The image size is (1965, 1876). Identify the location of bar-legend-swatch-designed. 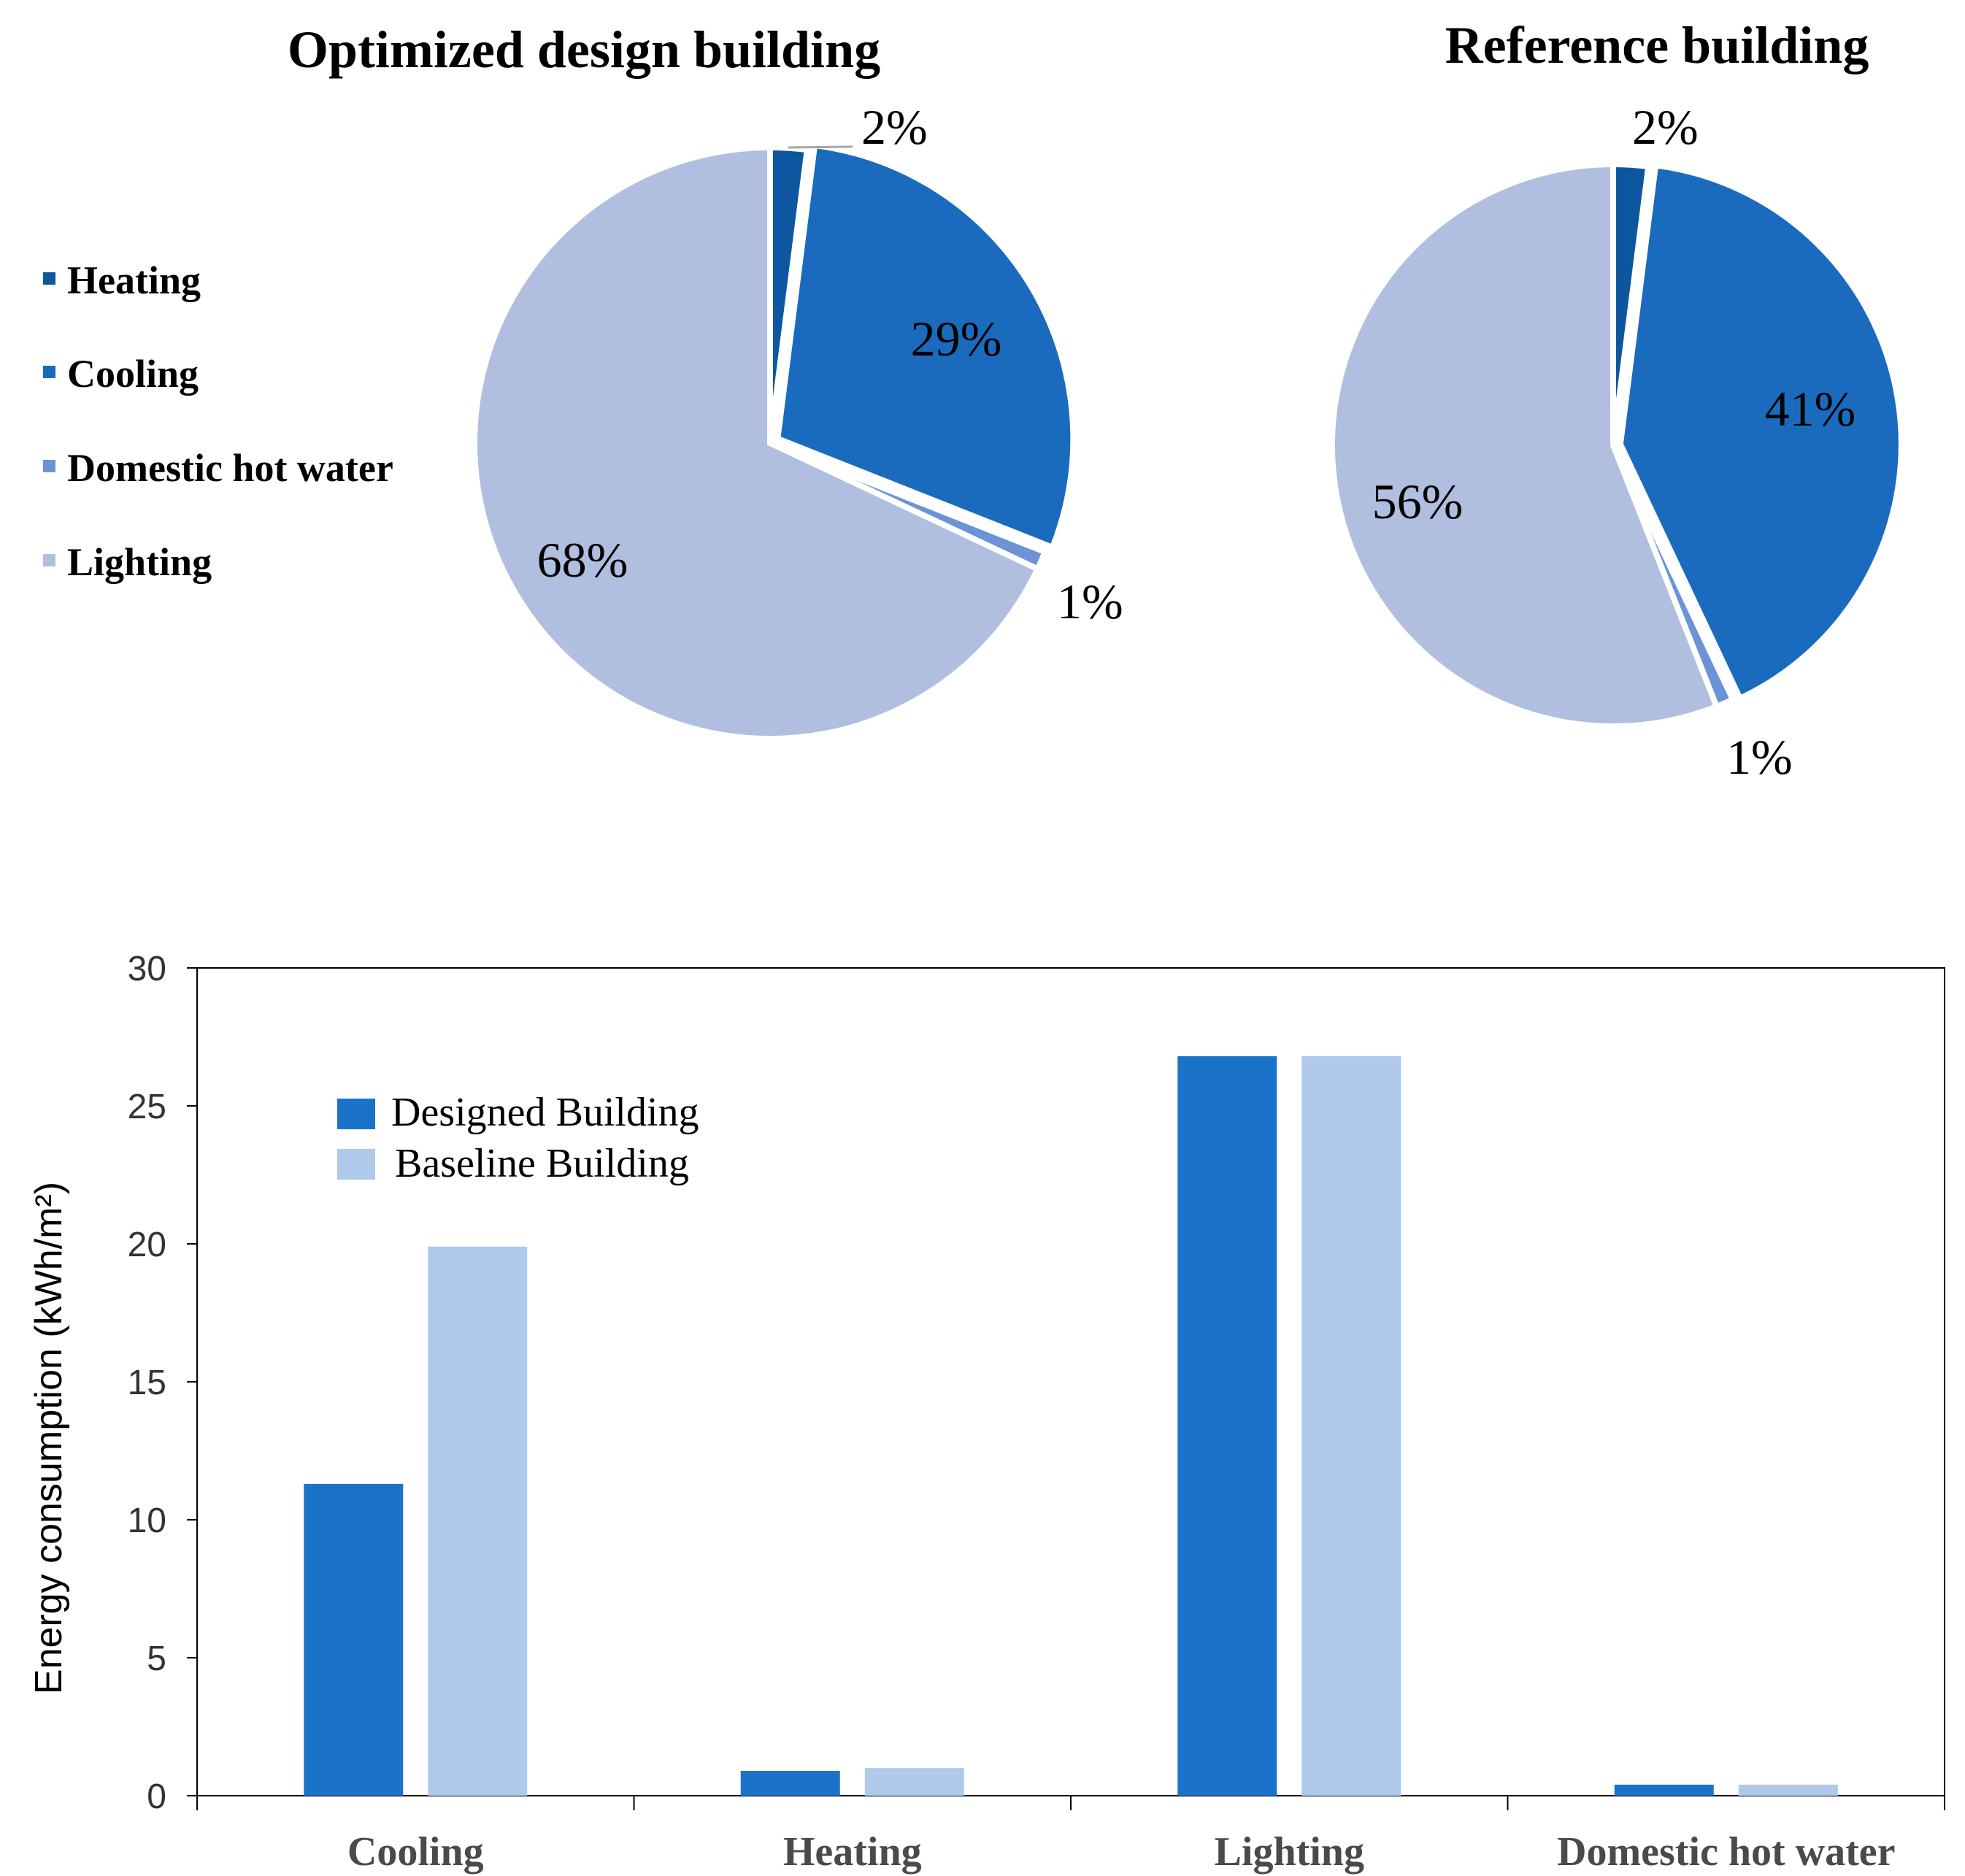
(356, 1114).